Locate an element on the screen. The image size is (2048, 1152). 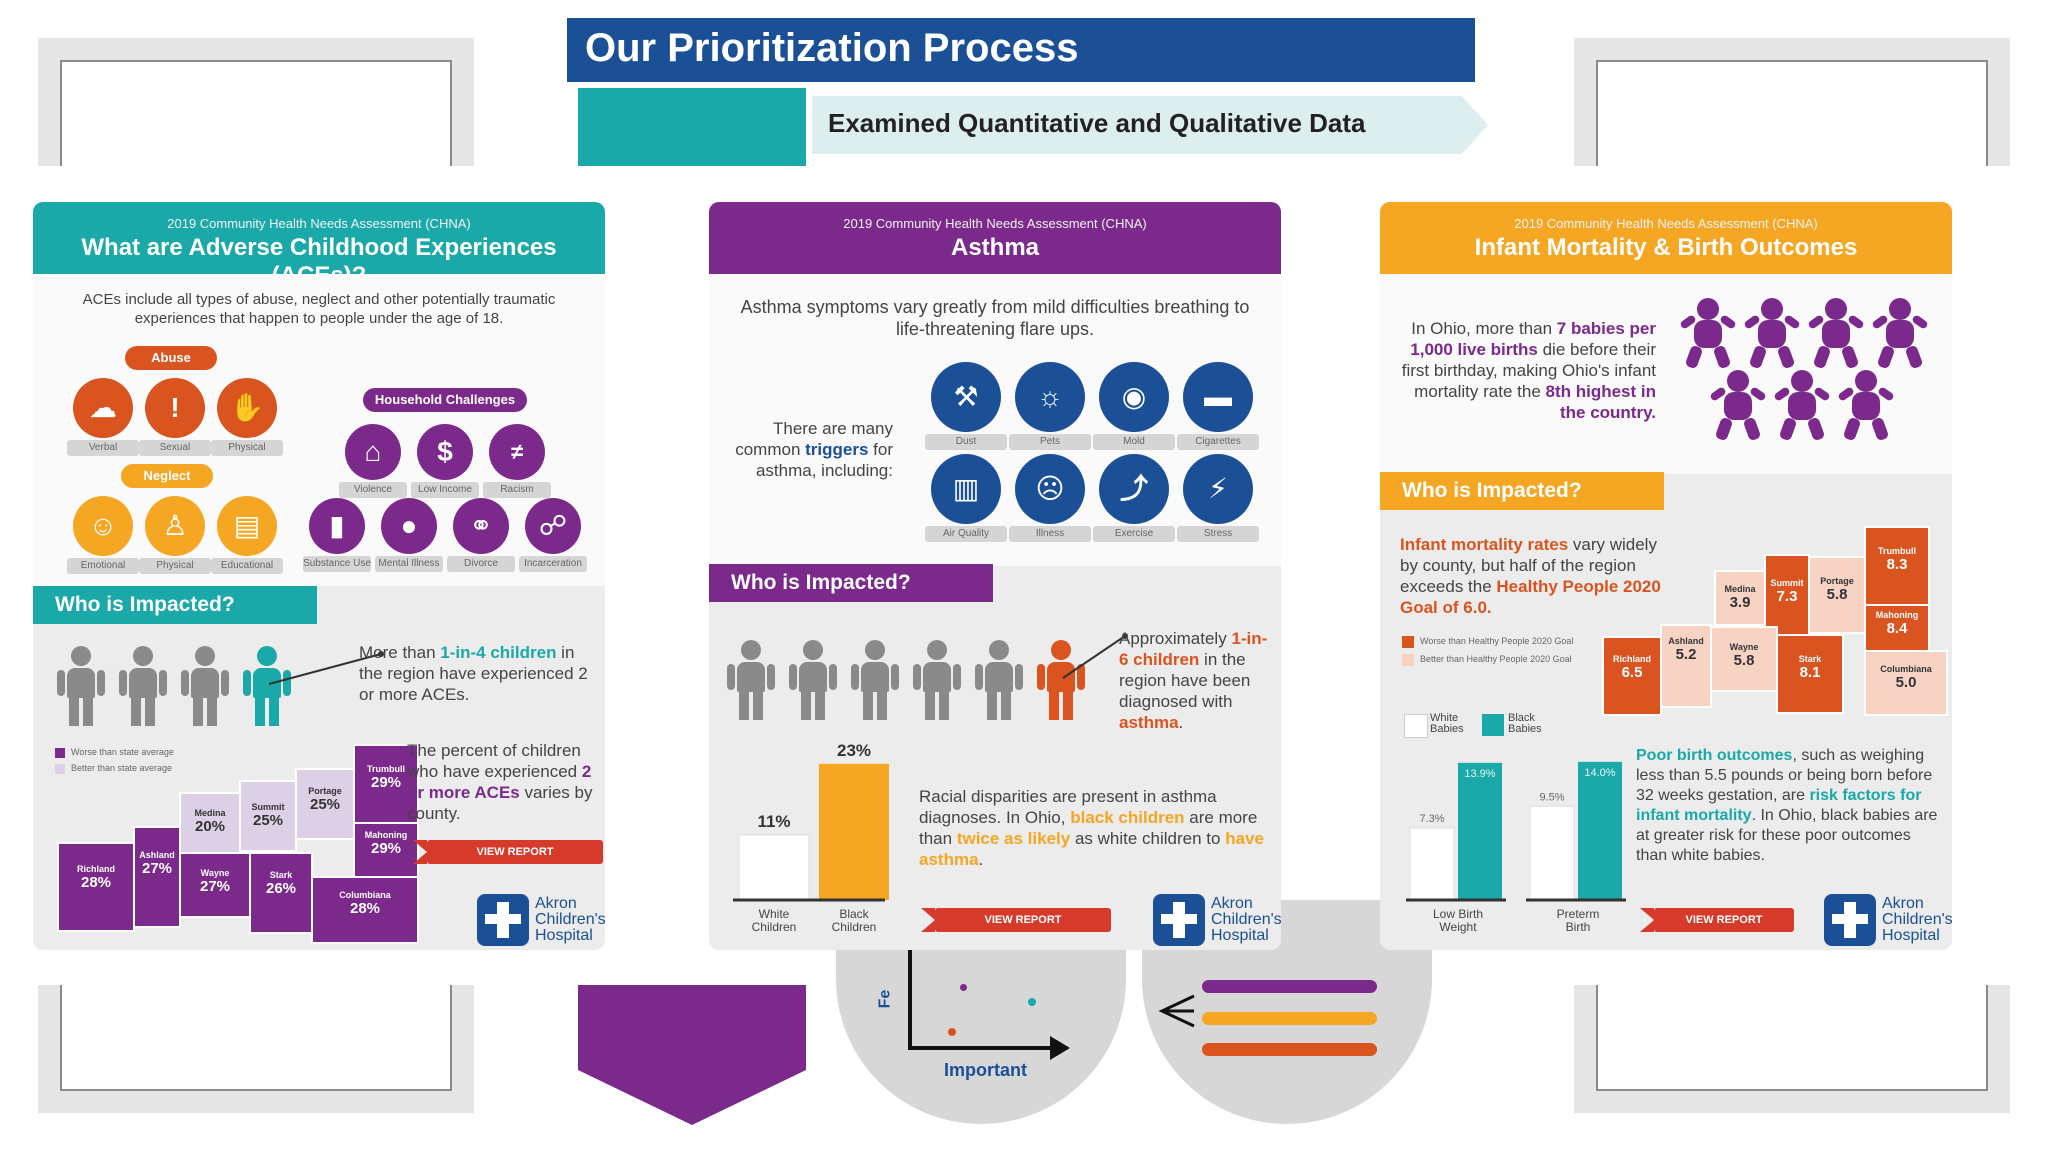
scatter-dot-purple is located at coordinates (963, 987).